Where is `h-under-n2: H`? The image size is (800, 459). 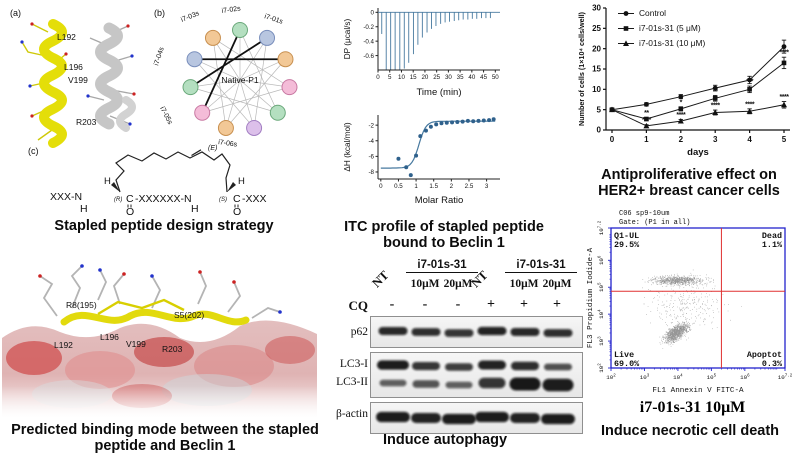
h-under-n2: H is located at coordinates (195, 209).